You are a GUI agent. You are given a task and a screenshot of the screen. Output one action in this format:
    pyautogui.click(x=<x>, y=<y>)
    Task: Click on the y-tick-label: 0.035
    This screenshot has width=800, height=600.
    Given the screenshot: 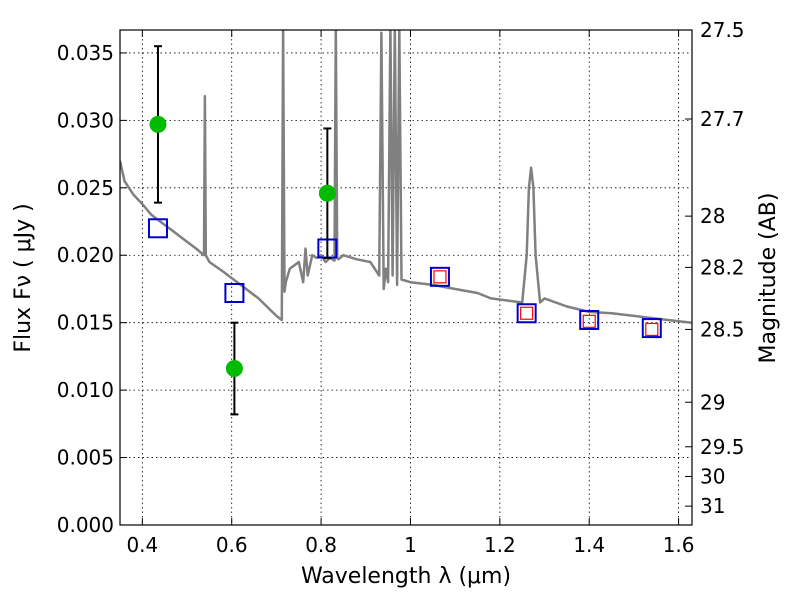 What is the action you would take?
    pyautogui.click(x=85, y=53)
    